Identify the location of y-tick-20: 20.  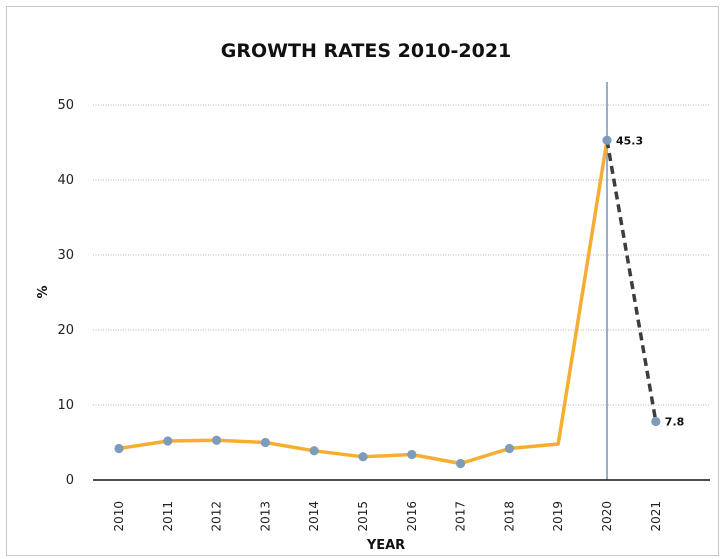
(65, 330).